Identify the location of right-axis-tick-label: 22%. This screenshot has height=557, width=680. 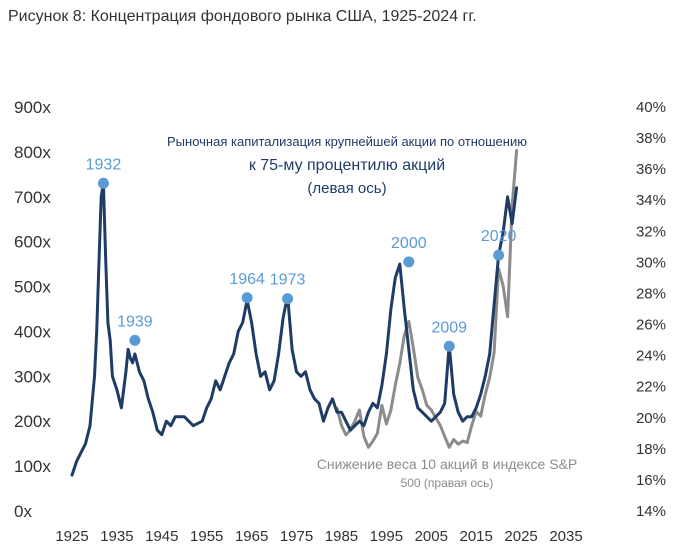
(651, 387).